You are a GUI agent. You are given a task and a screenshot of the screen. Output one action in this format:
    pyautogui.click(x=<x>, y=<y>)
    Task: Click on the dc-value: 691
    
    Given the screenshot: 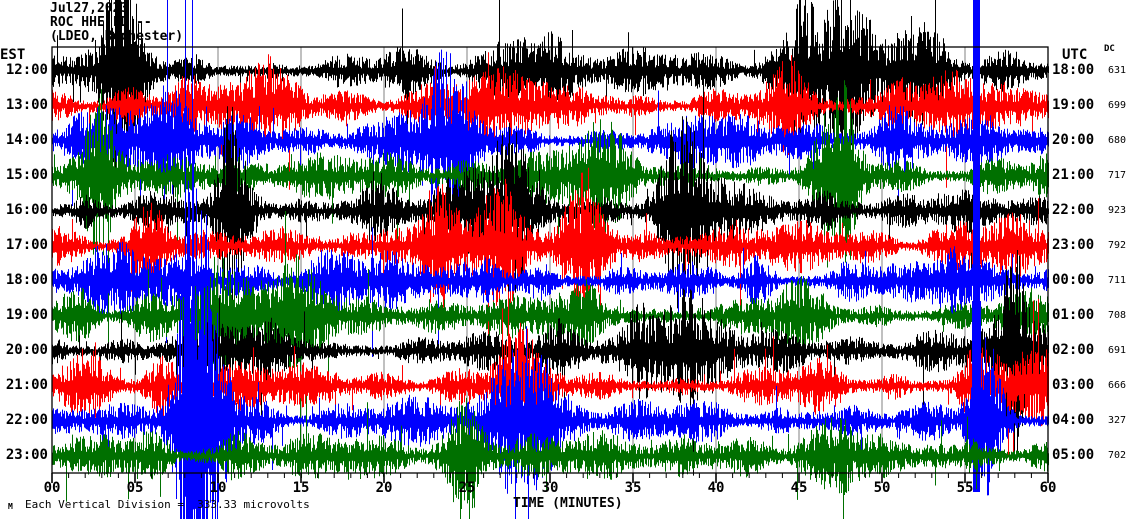 What is the action you would take?
    pyautogui.click(x=1116, y=350)
    